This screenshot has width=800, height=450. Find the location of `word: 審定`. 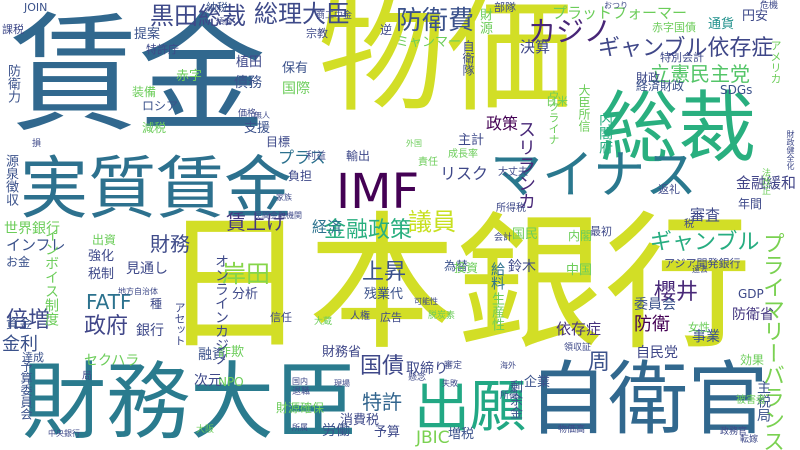

word: 審定 is located at coordinates (453, 366).